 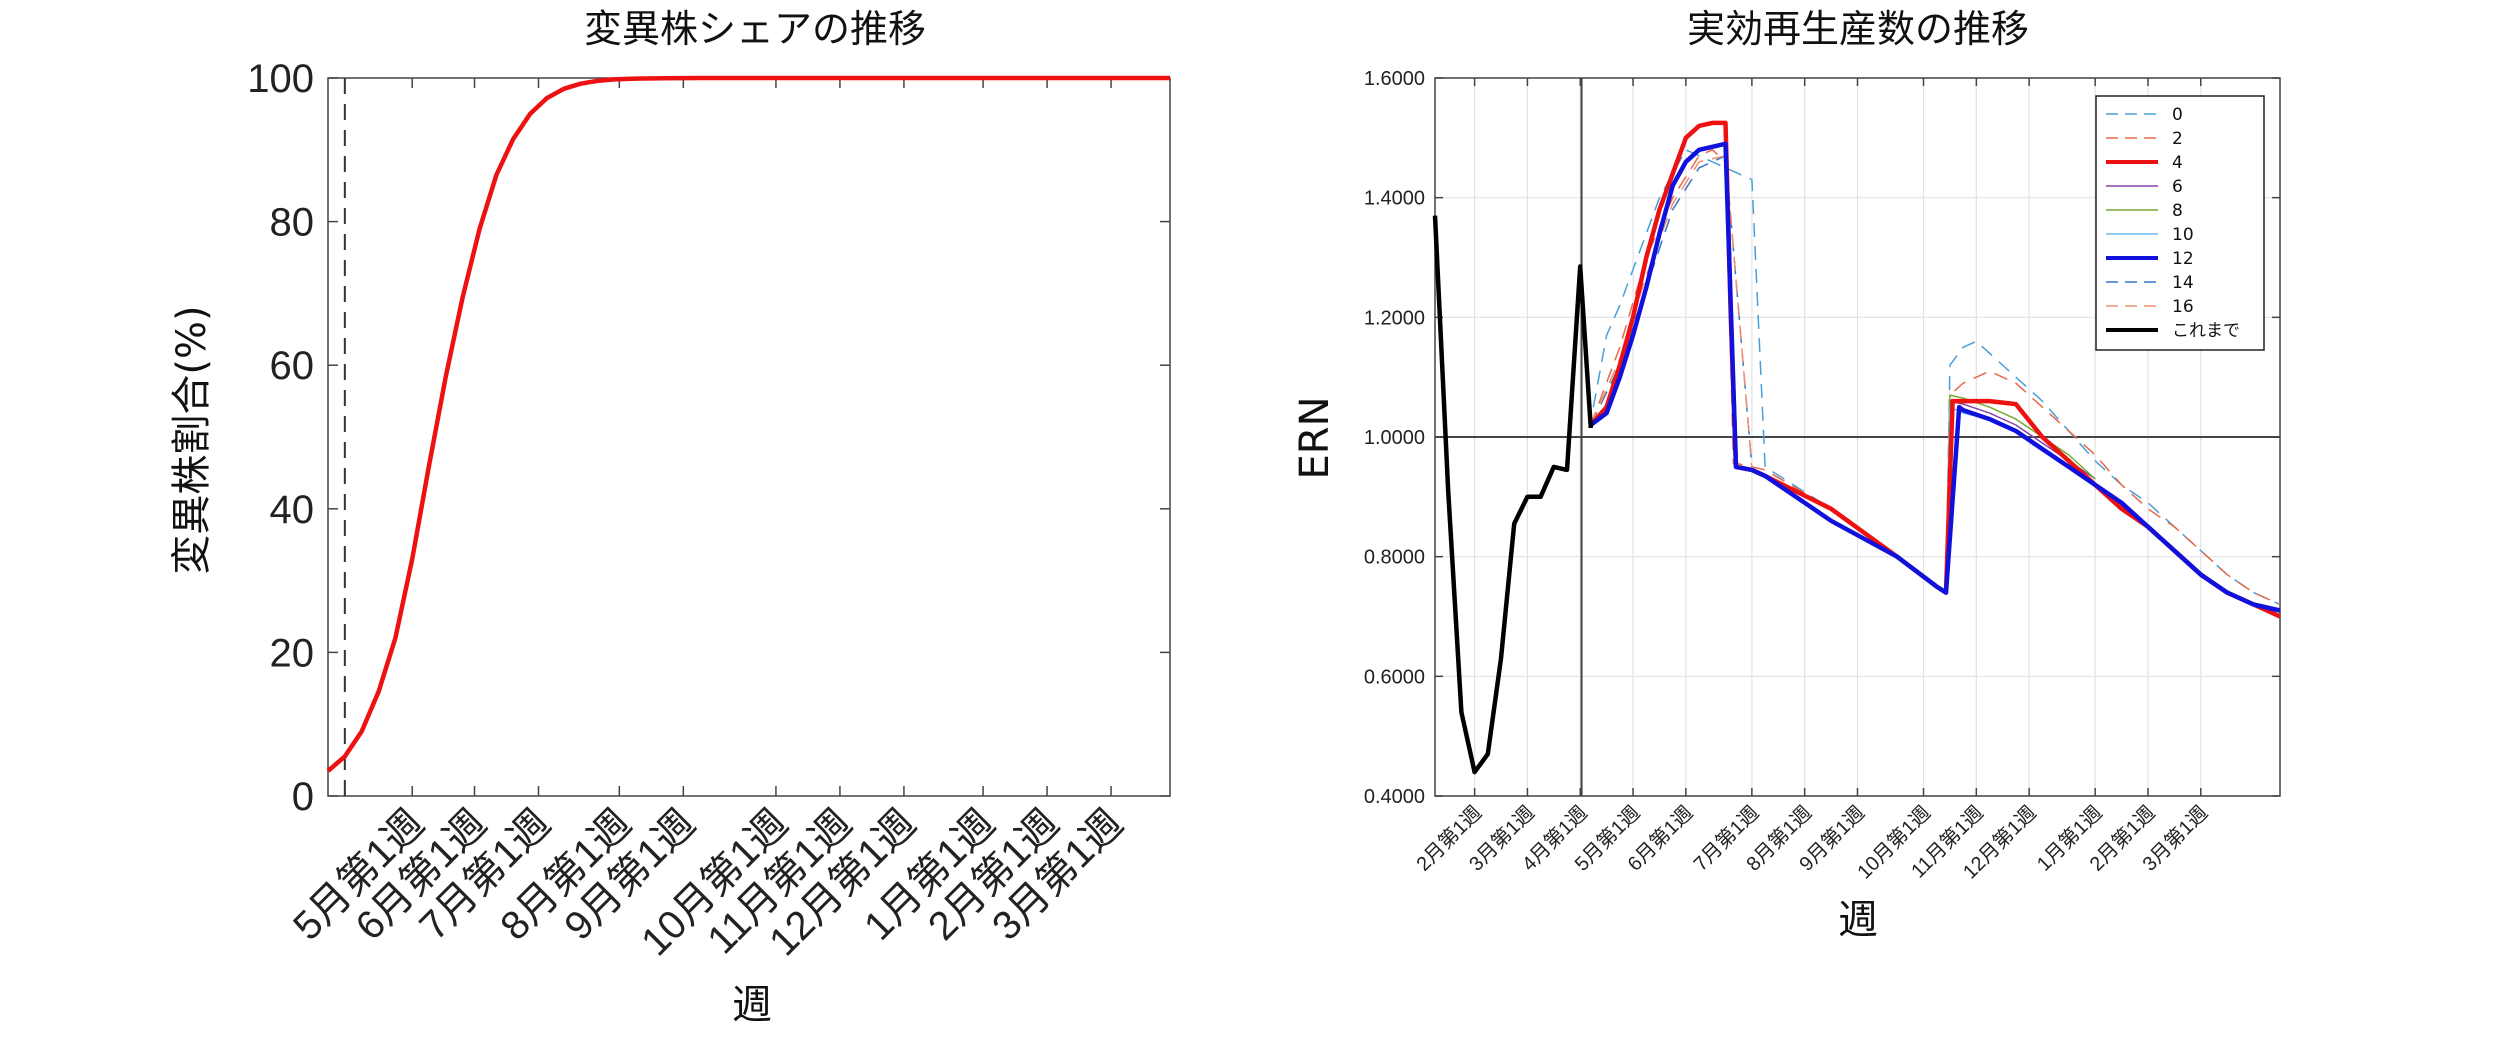 What do you see at coordinates (2183, 259) in the screenshot?
I see `ern-legend-label: 12` at bounding box center [2183, 259].